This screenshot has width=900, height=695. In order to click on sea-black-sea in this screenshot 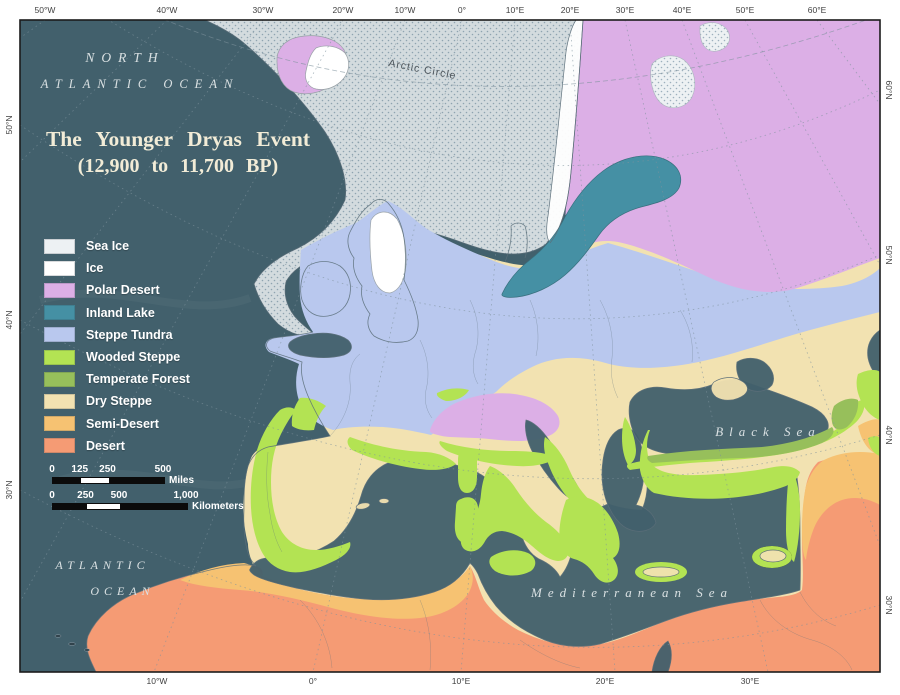, I will do `click(728, 417)`.